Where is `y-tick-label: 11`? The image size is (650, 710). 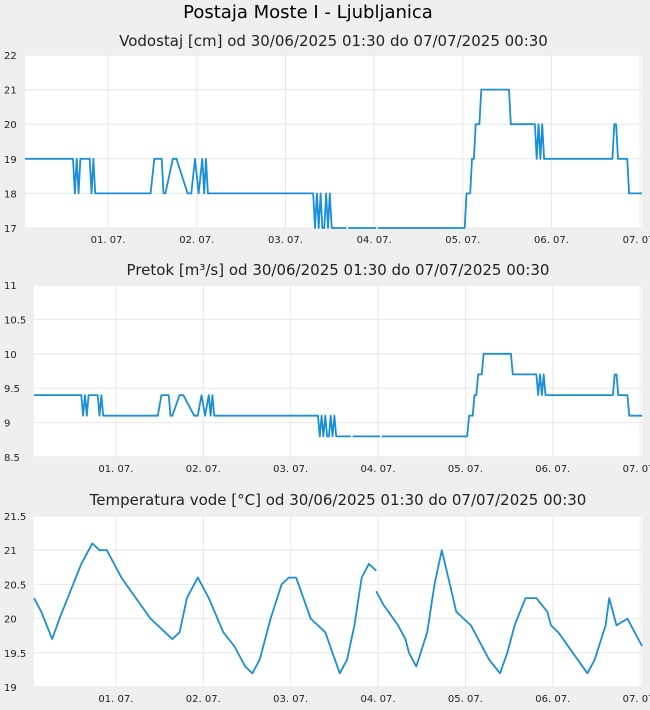
y-tick-label: 11 is located at coordinates (10, 286).